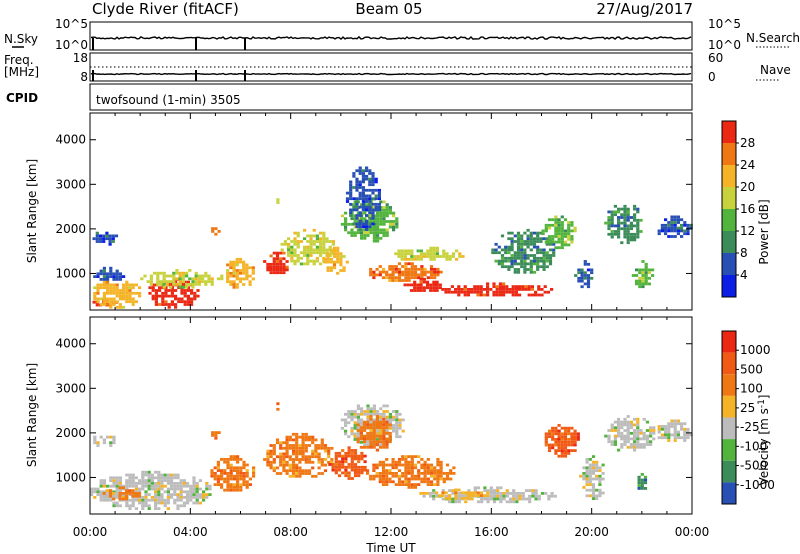 The height and width of the screenshot is (554, 800). I want to click on x-axis-label: Time UT, so click(390, 547).